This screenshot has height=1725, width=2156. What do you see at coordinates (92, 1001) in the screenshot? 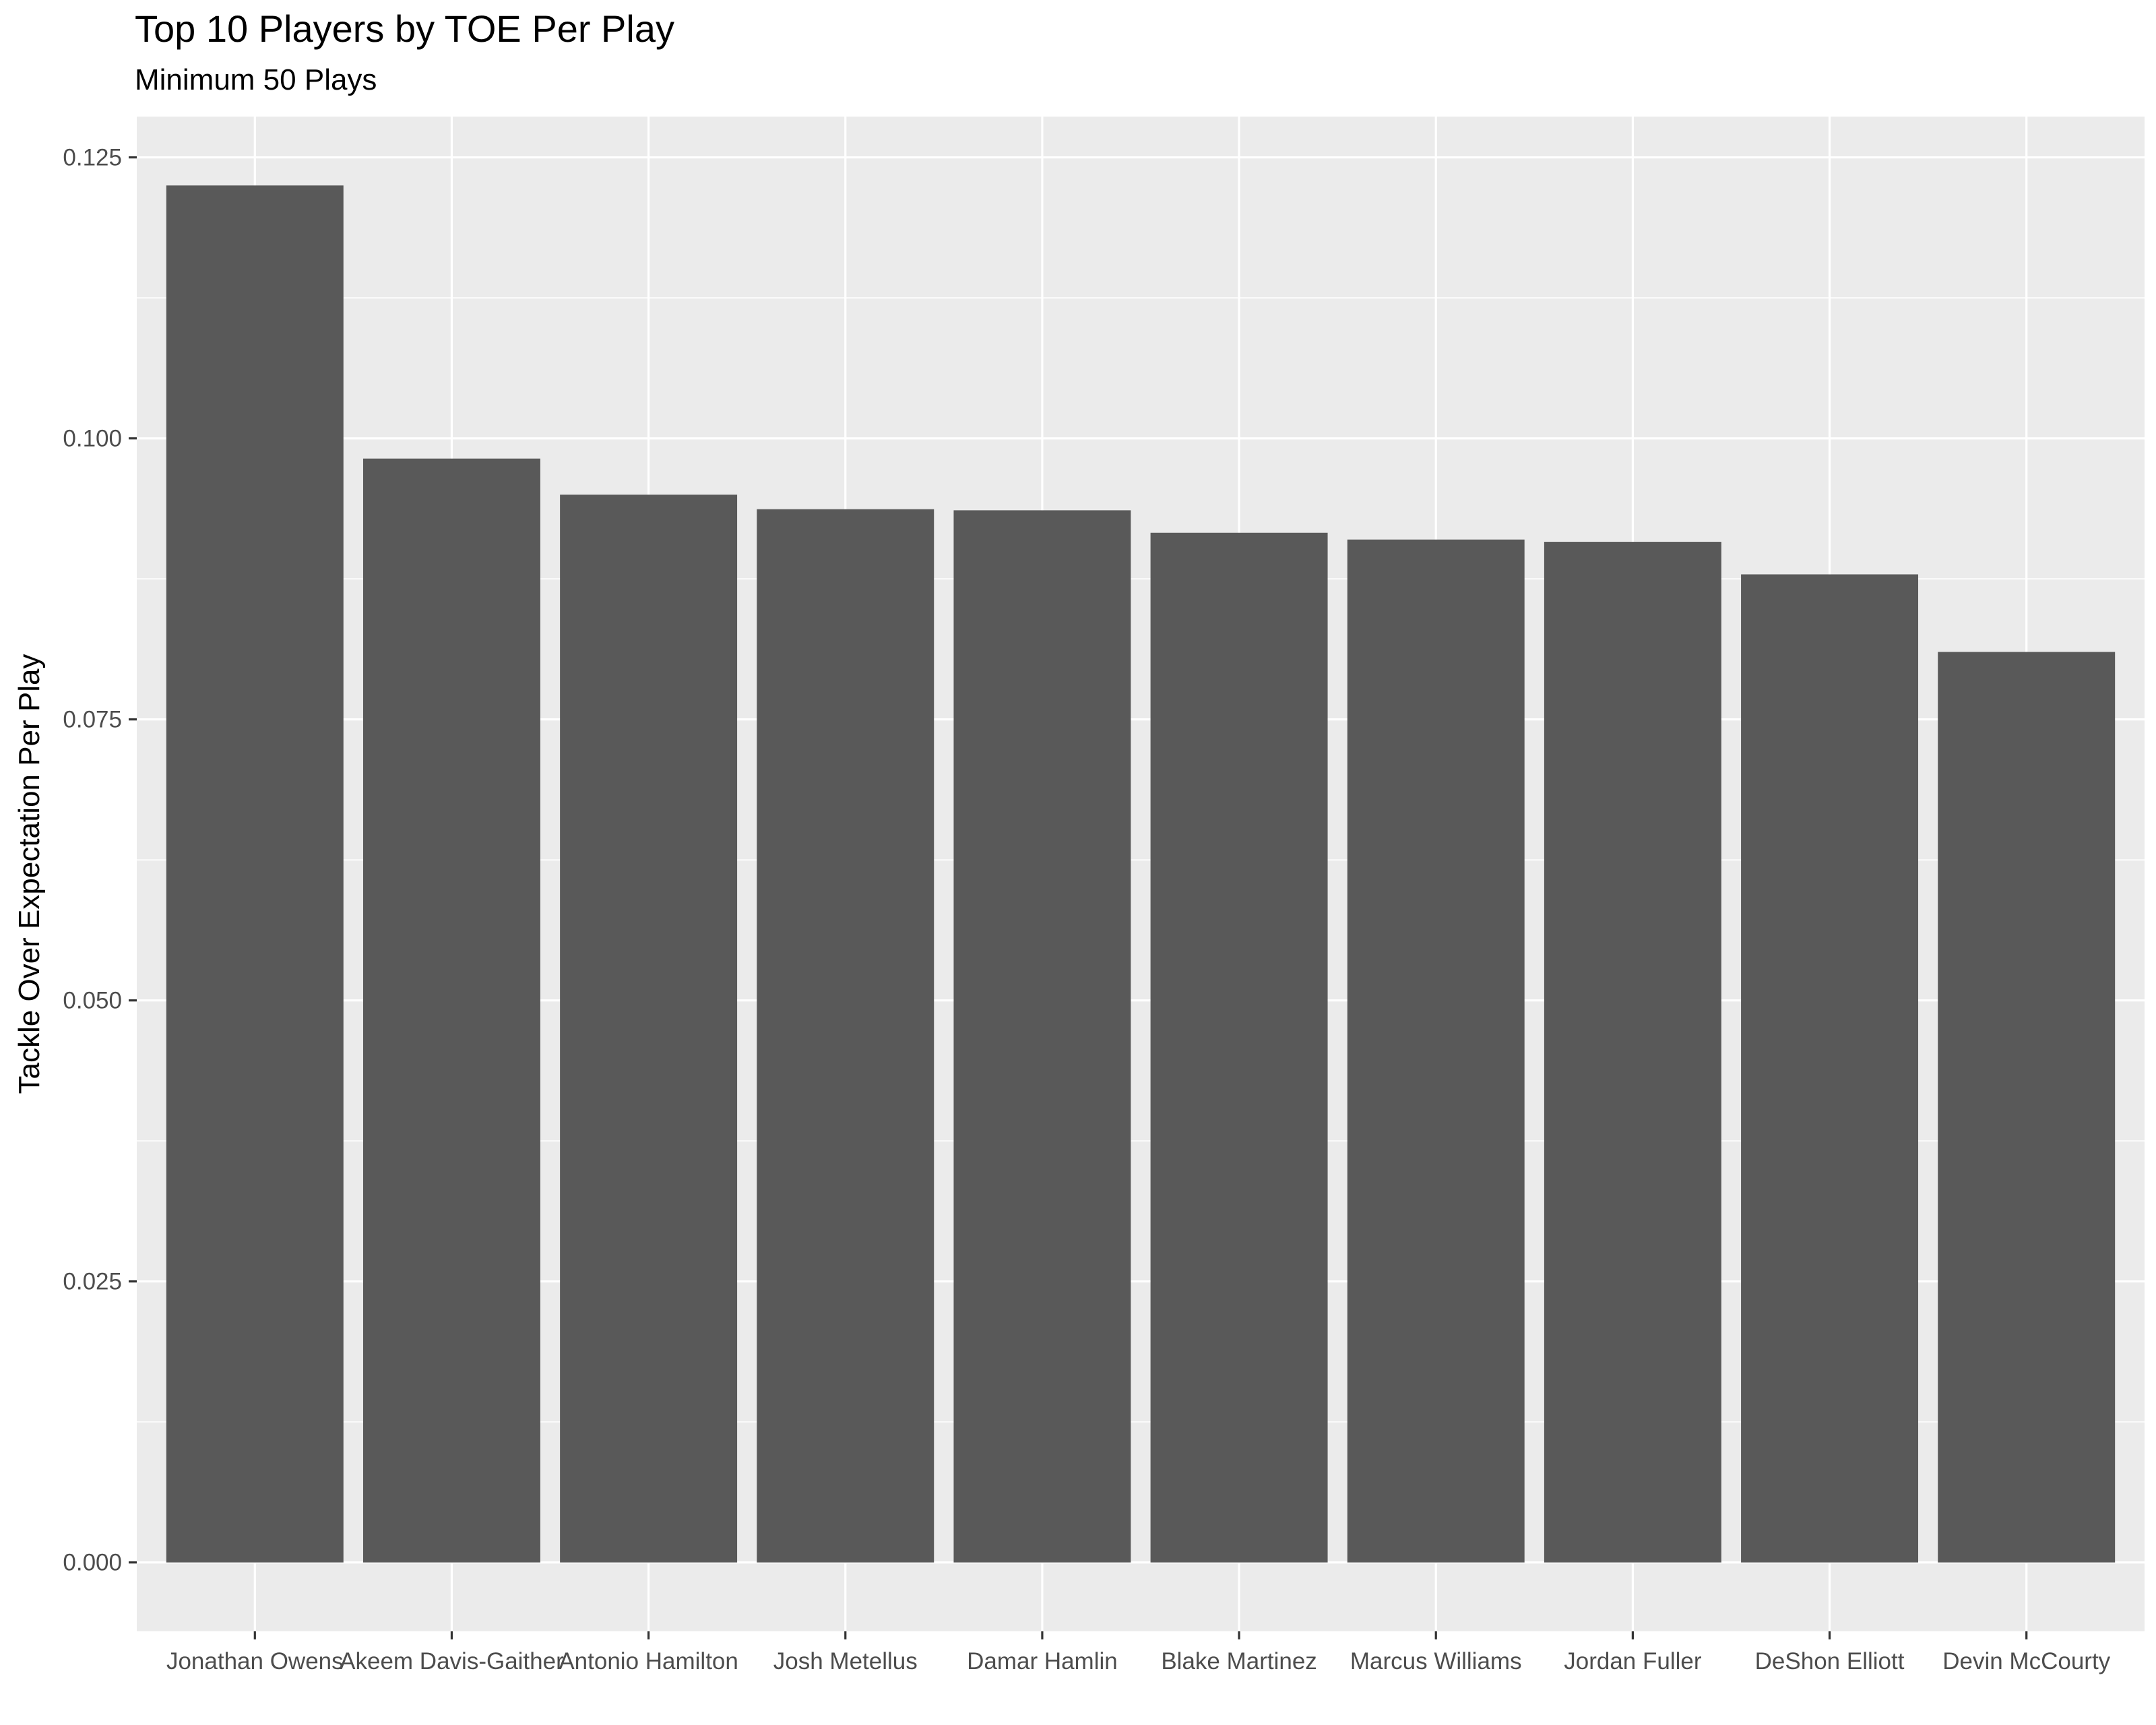
I see `y-tick-label: 0.050` at bounding box center [92, 1001].